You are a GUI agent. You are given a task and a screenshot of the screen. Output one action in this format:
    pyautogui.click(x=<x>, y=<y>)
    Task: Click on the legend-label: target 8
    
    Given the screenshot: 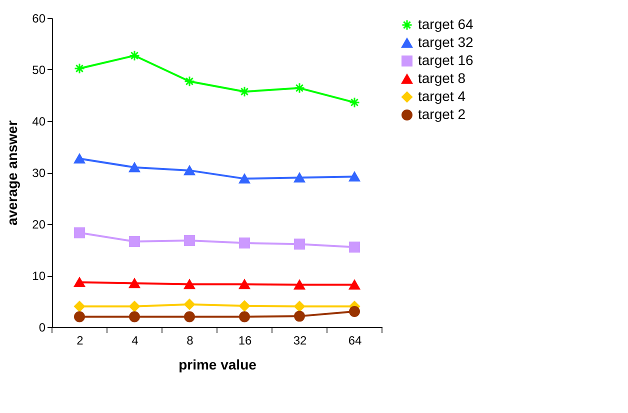 What is the action you would take?
    pyautogui.click(x=442, y=78)
    